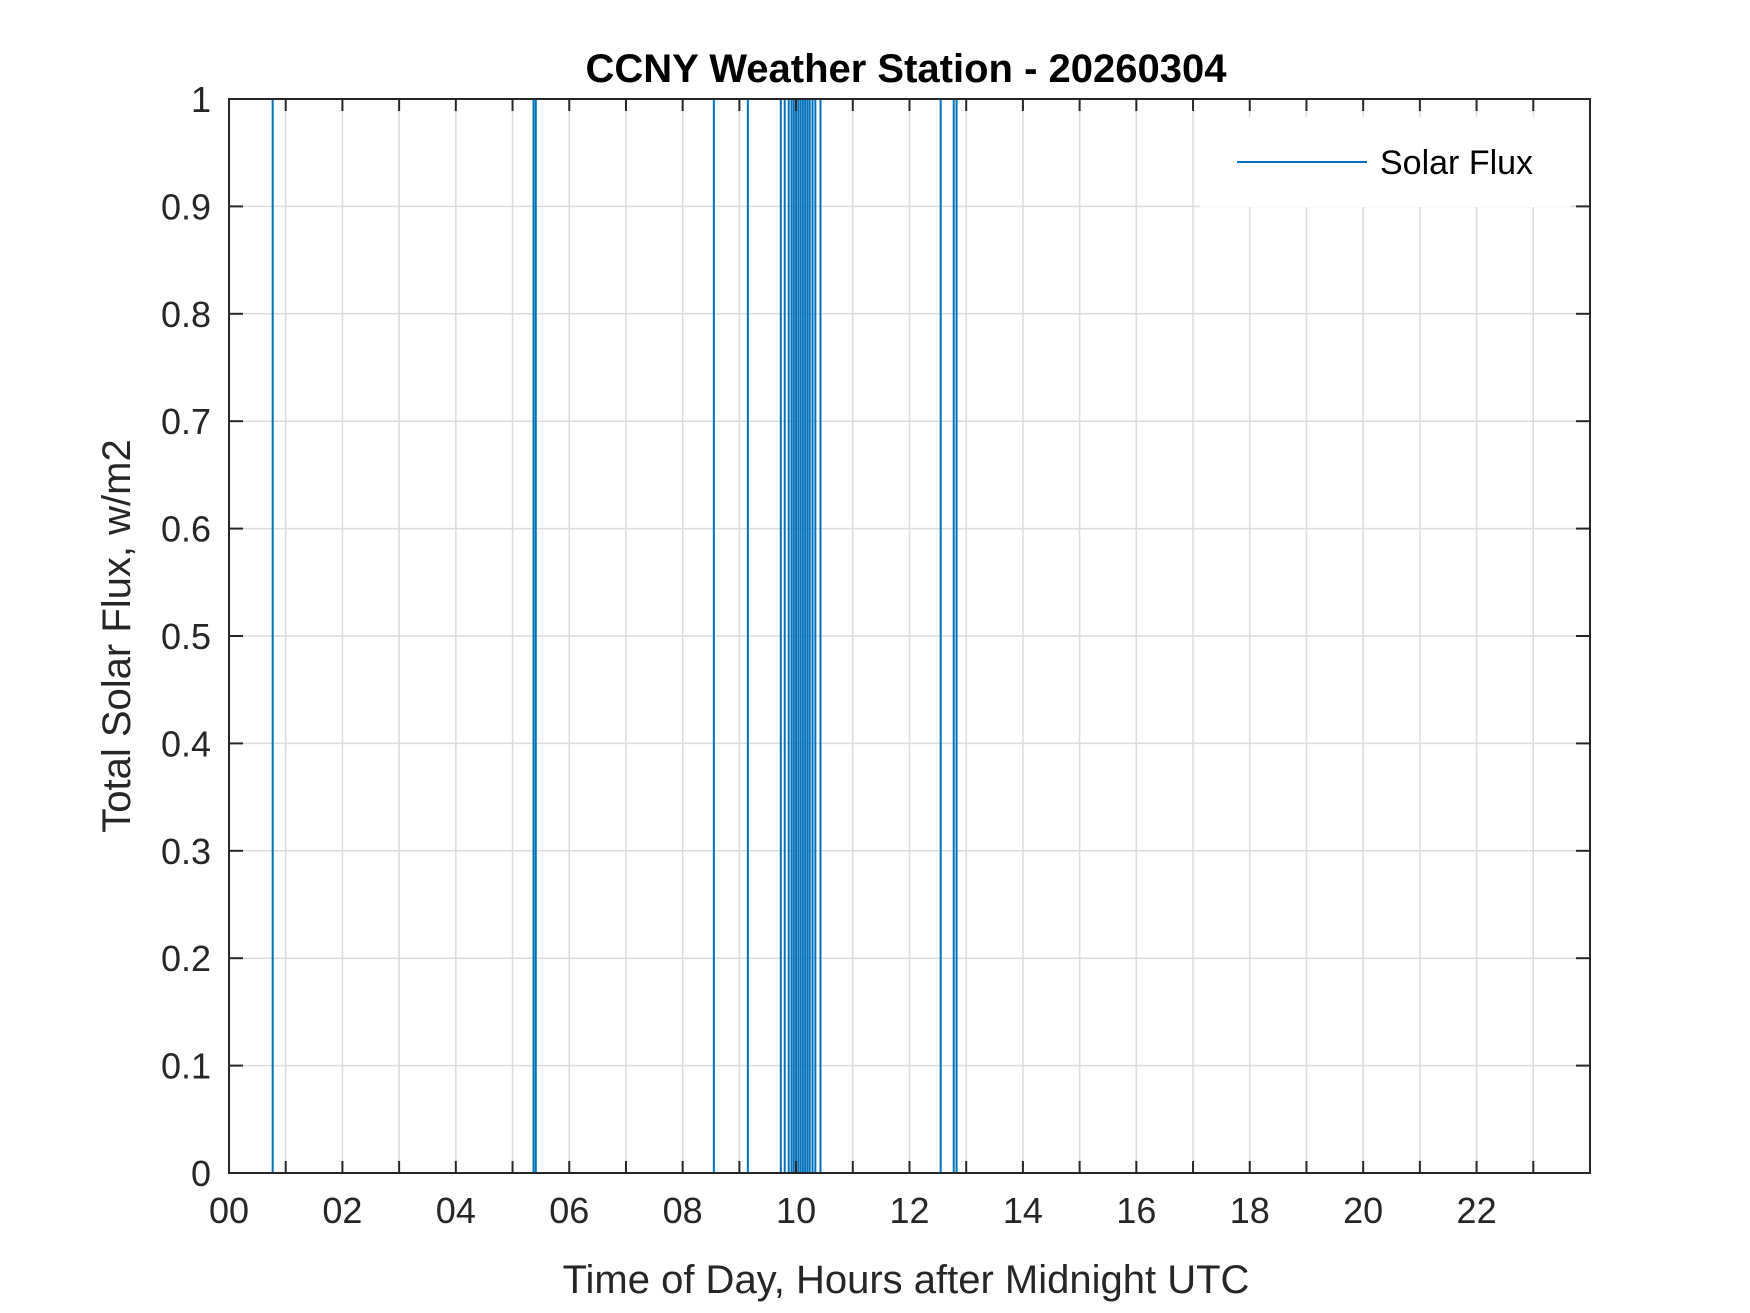  Describe the element at coordinates (683, 1210) in the screenshot. I see `x-tick-label: 08` at that location.